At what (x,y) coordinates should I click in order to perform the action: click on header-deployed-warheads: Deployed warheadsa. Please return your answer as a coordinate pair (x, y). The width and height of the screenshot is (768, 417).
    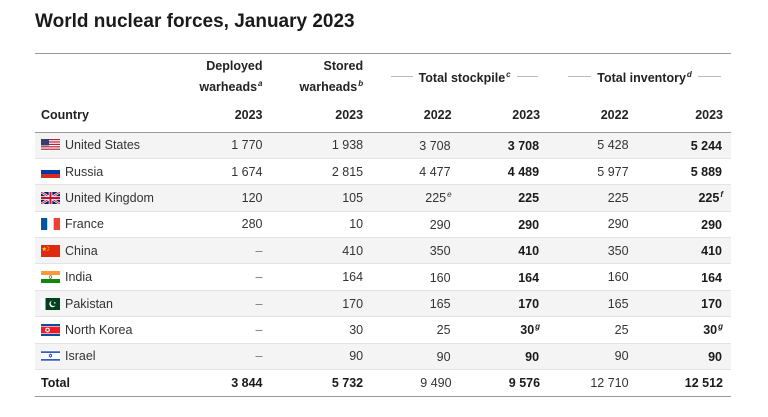
    Looking at the image, I should click on (234, 76).